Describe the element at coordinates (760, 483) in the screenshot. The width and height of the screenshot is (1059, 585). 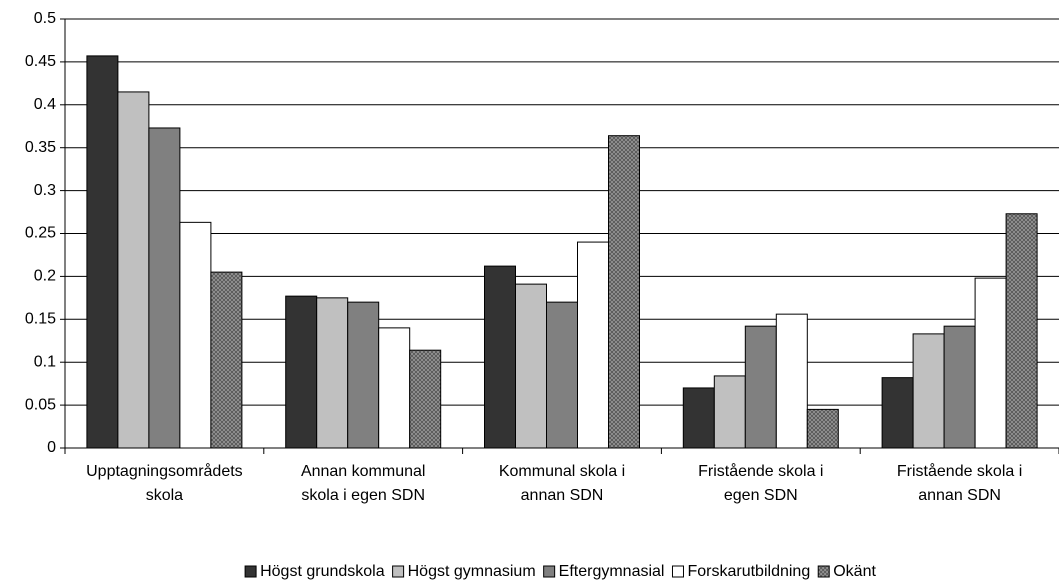
I see `x-tick-label: Fristående skola i egen SDN` at that location.